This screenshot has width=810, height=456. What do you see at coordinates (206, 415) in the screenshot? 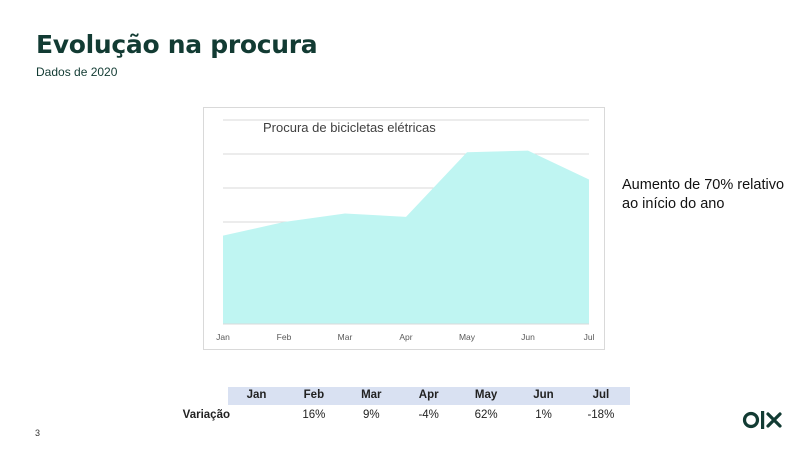
I see `variation-row-label: Variação` at bounding box center [206, 415].